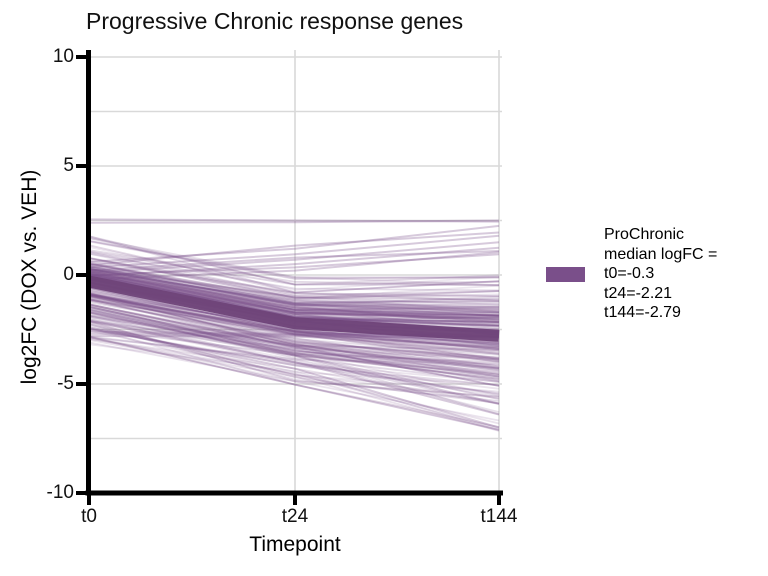 The height and width of the screenshot is (576, 768). I want to click on legend-line: t24=-2.21, so click(638, 293).